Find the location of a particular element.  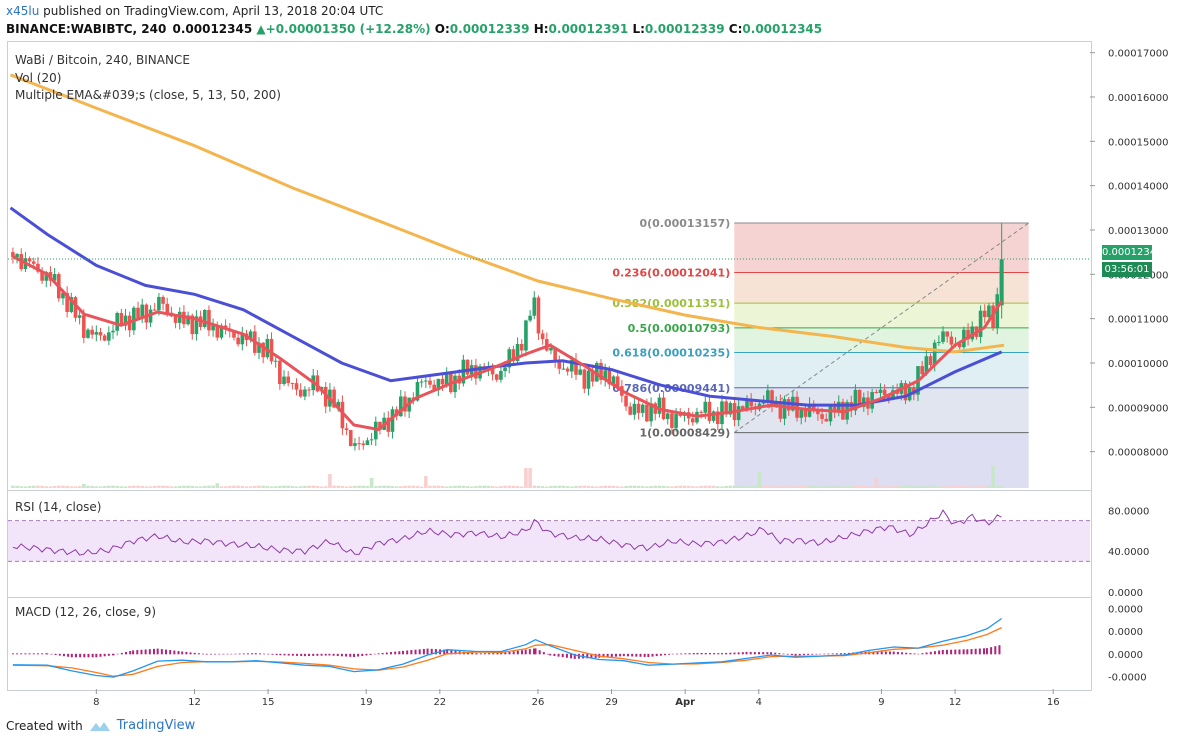

y-axis-tick-label: 0.00017000 is located at coordinates (1138, 54).